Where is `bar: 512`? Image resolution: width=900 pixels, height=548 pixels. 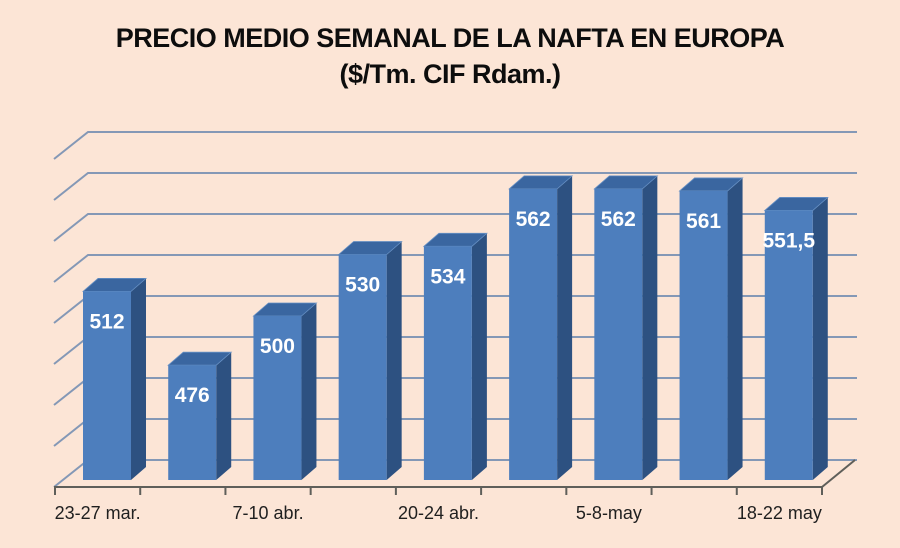 bar: 512 is located at coordinates (114, 378).